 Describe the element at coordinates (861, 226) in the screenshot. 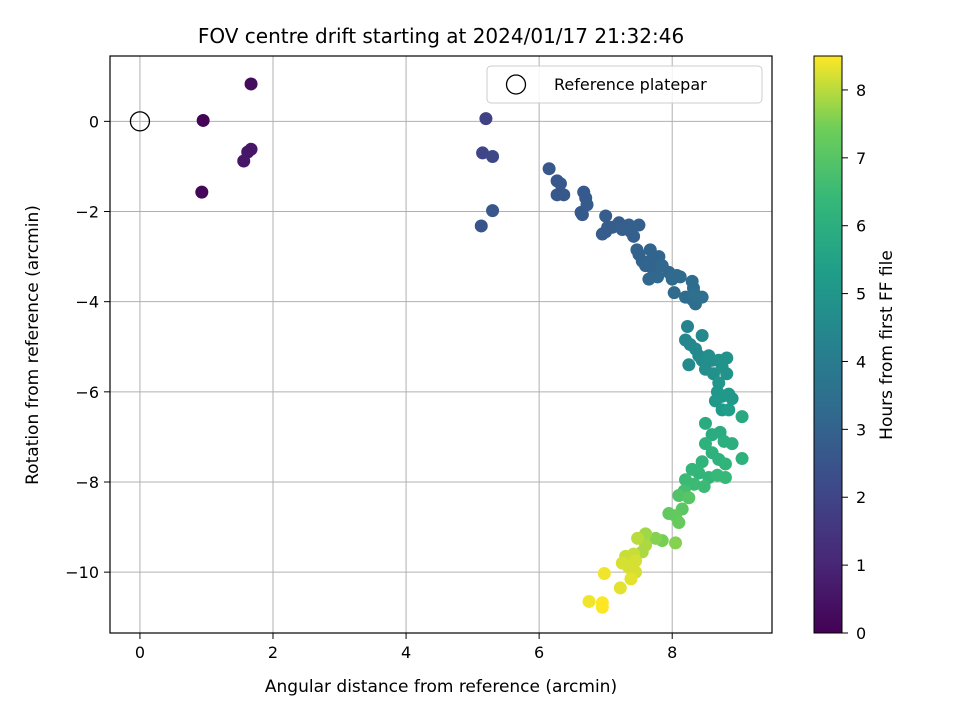

I see `colorbar-tick-label: 6` at that location.